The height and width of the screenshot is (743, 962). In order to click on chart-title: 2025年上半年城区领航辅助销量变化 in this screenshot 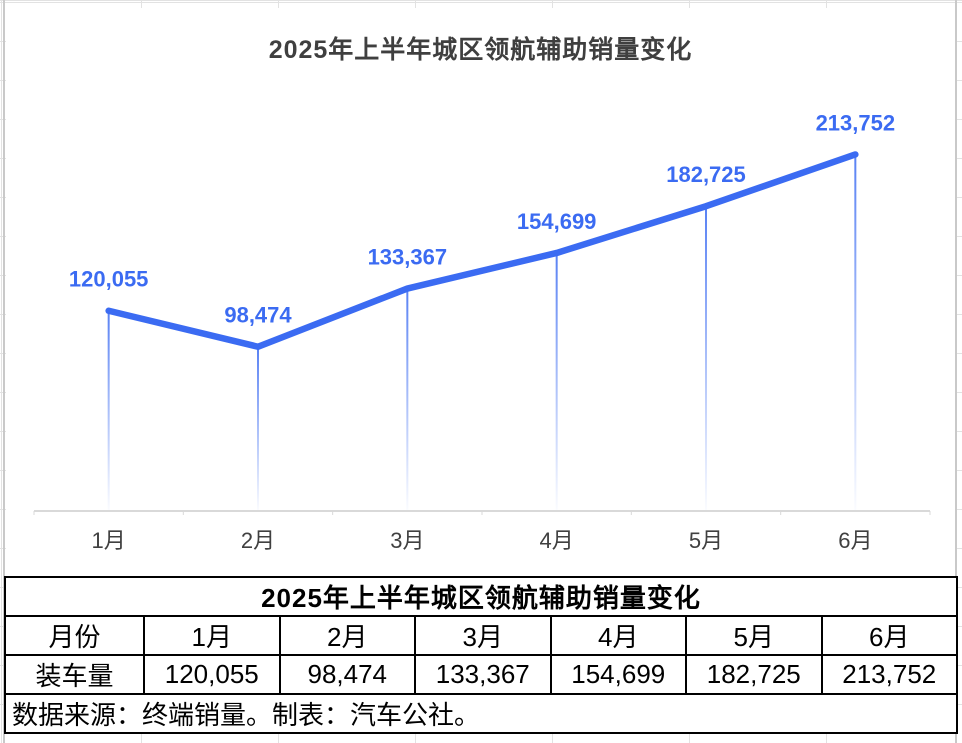, I will do `click(480, 50)`.